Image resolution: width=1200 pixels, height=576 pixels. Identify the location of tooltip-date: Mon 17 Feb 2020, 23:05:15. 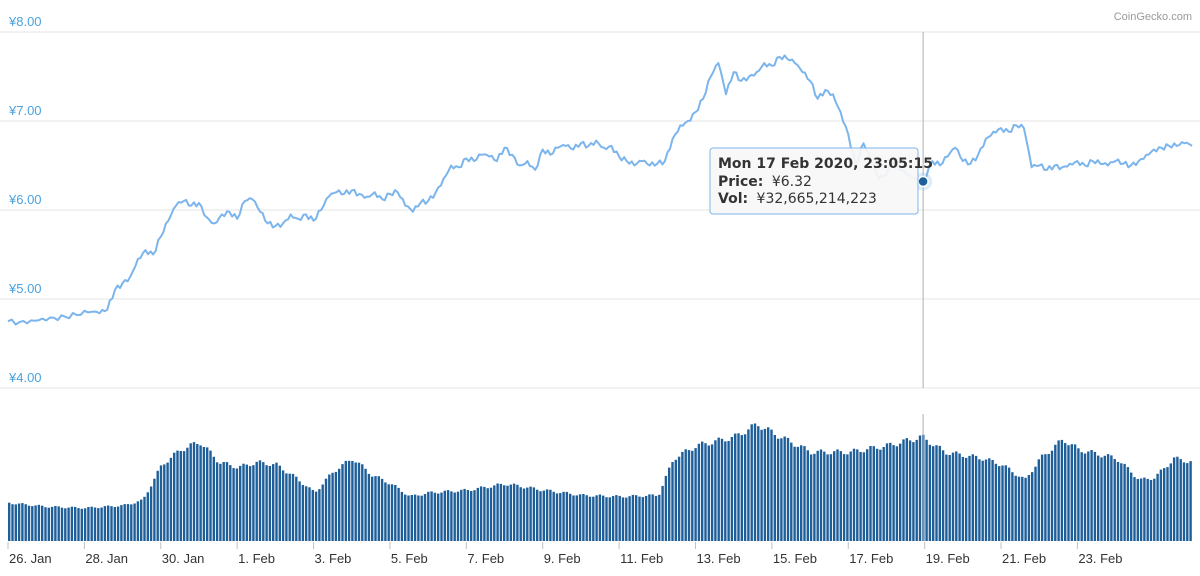
(825, 164).